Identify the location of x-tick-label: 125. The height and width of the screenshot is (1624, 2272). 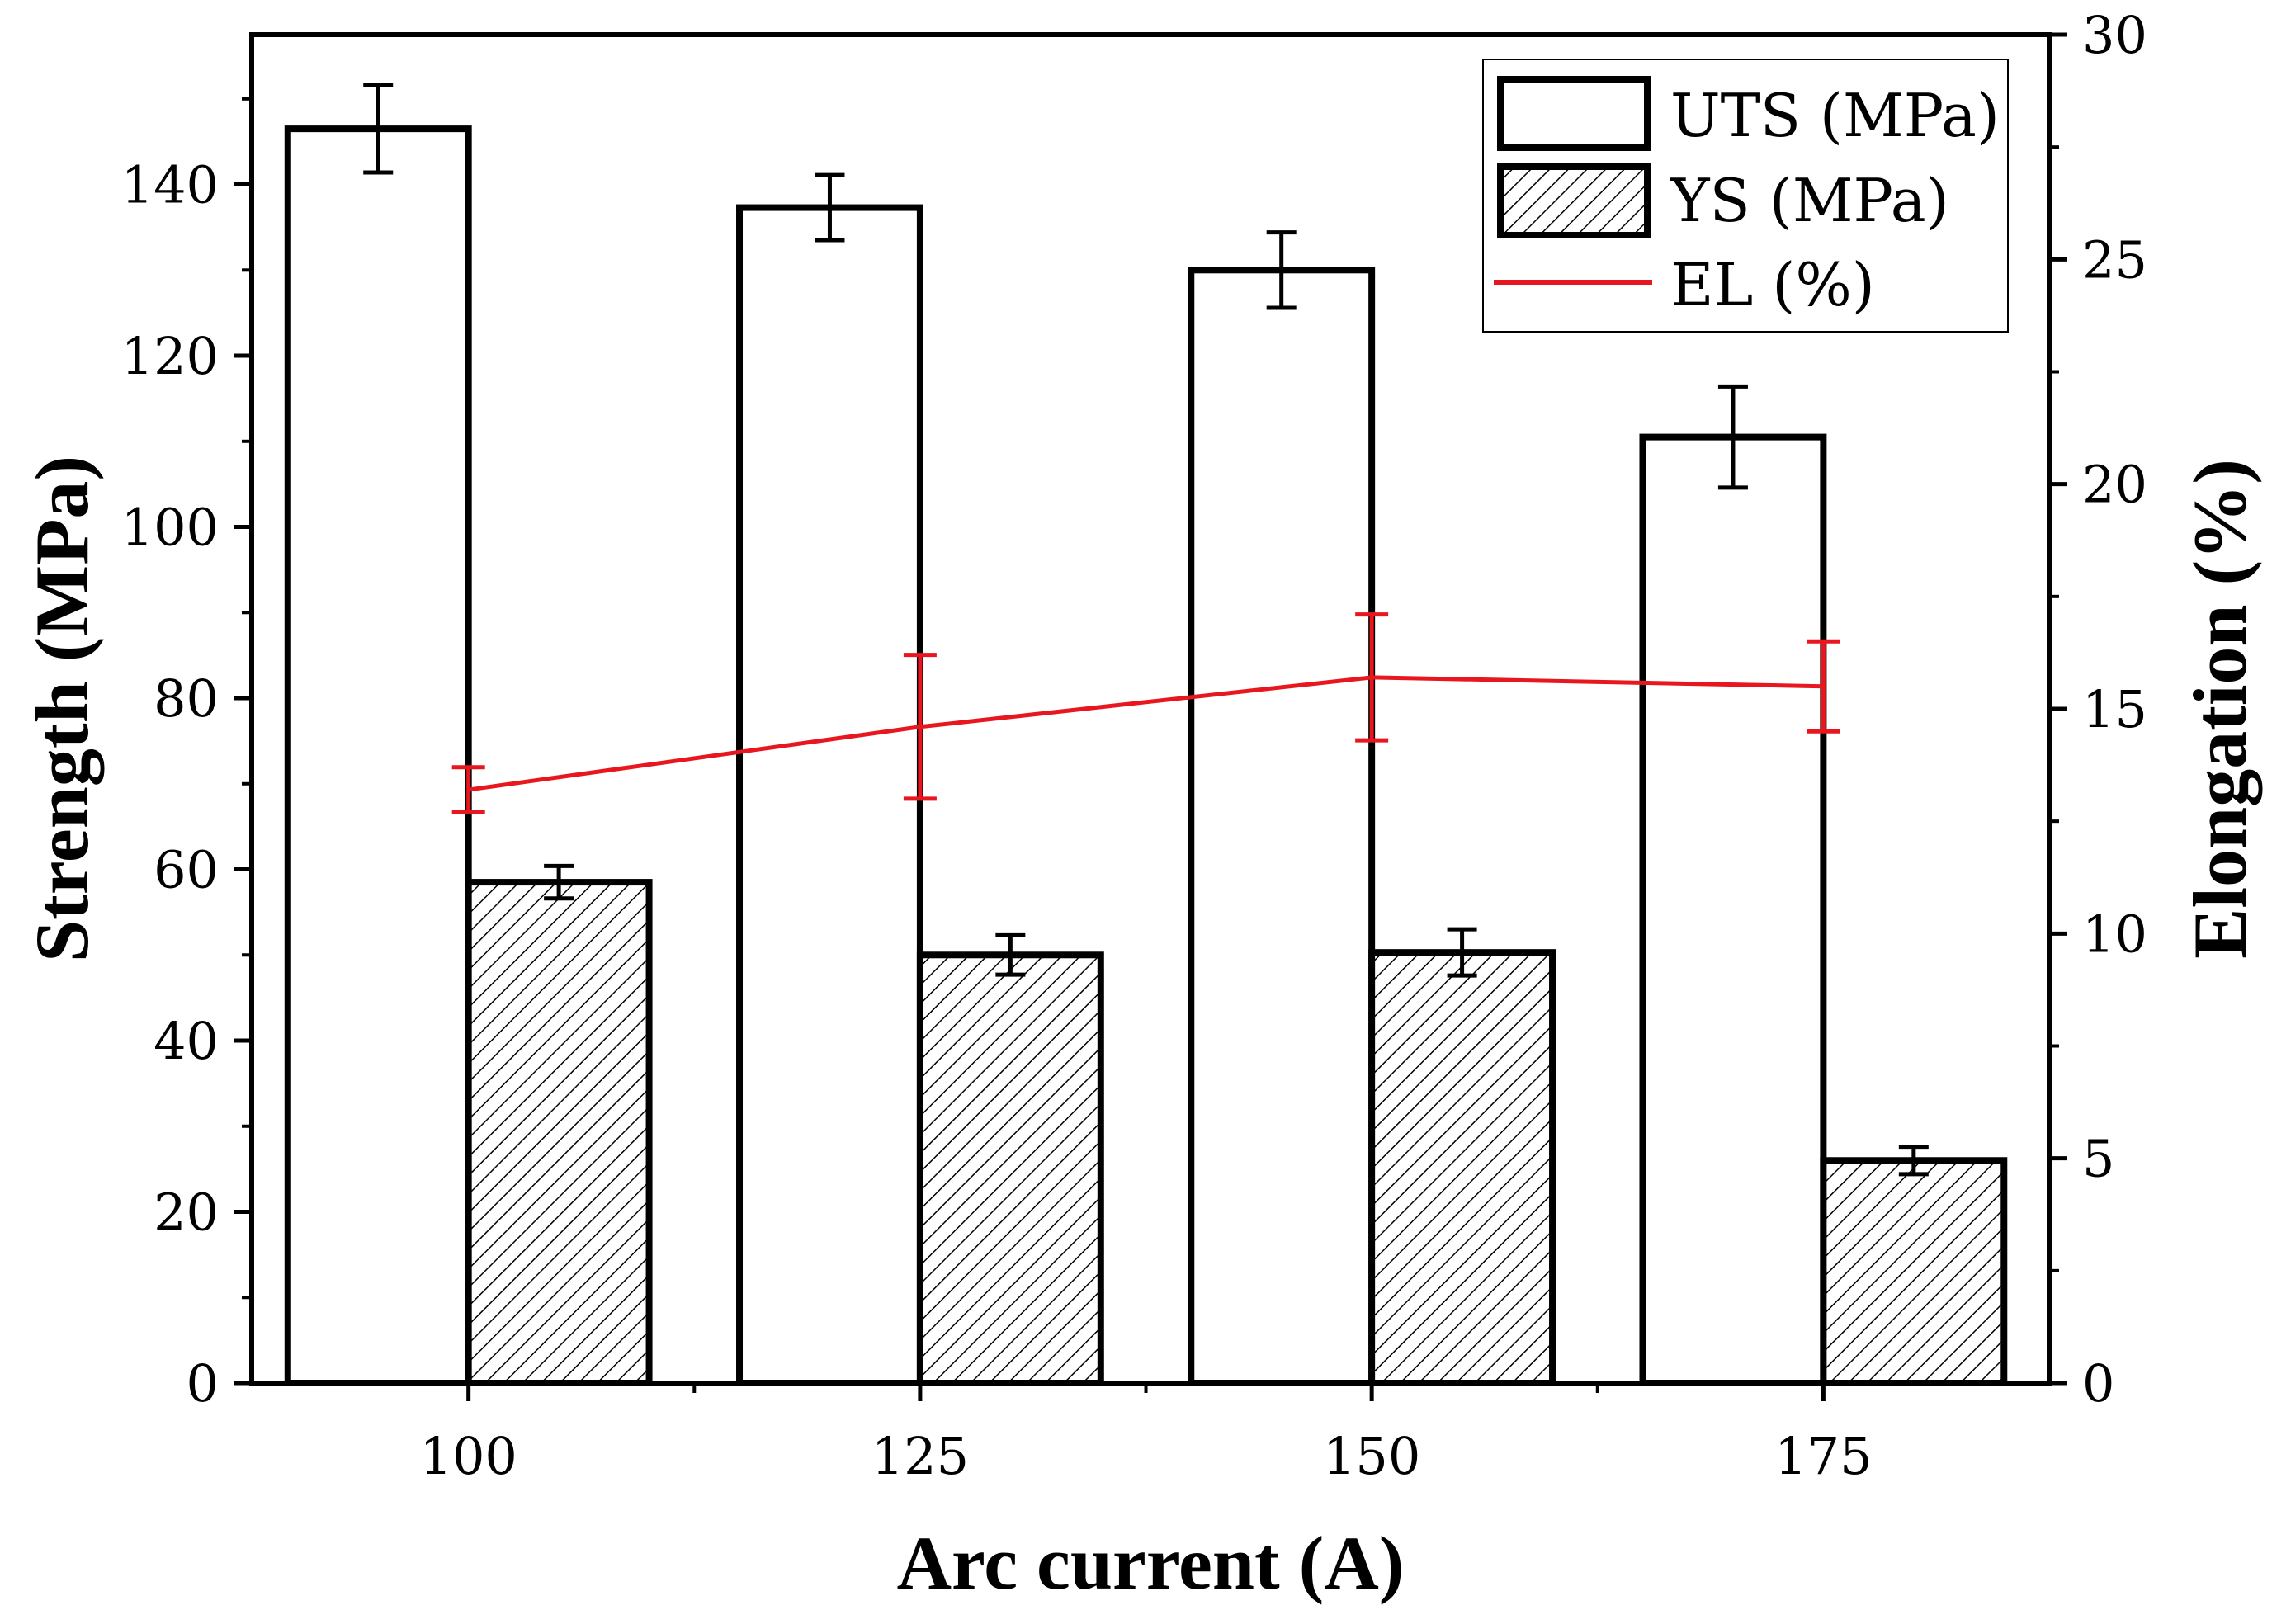
(920, 1456).